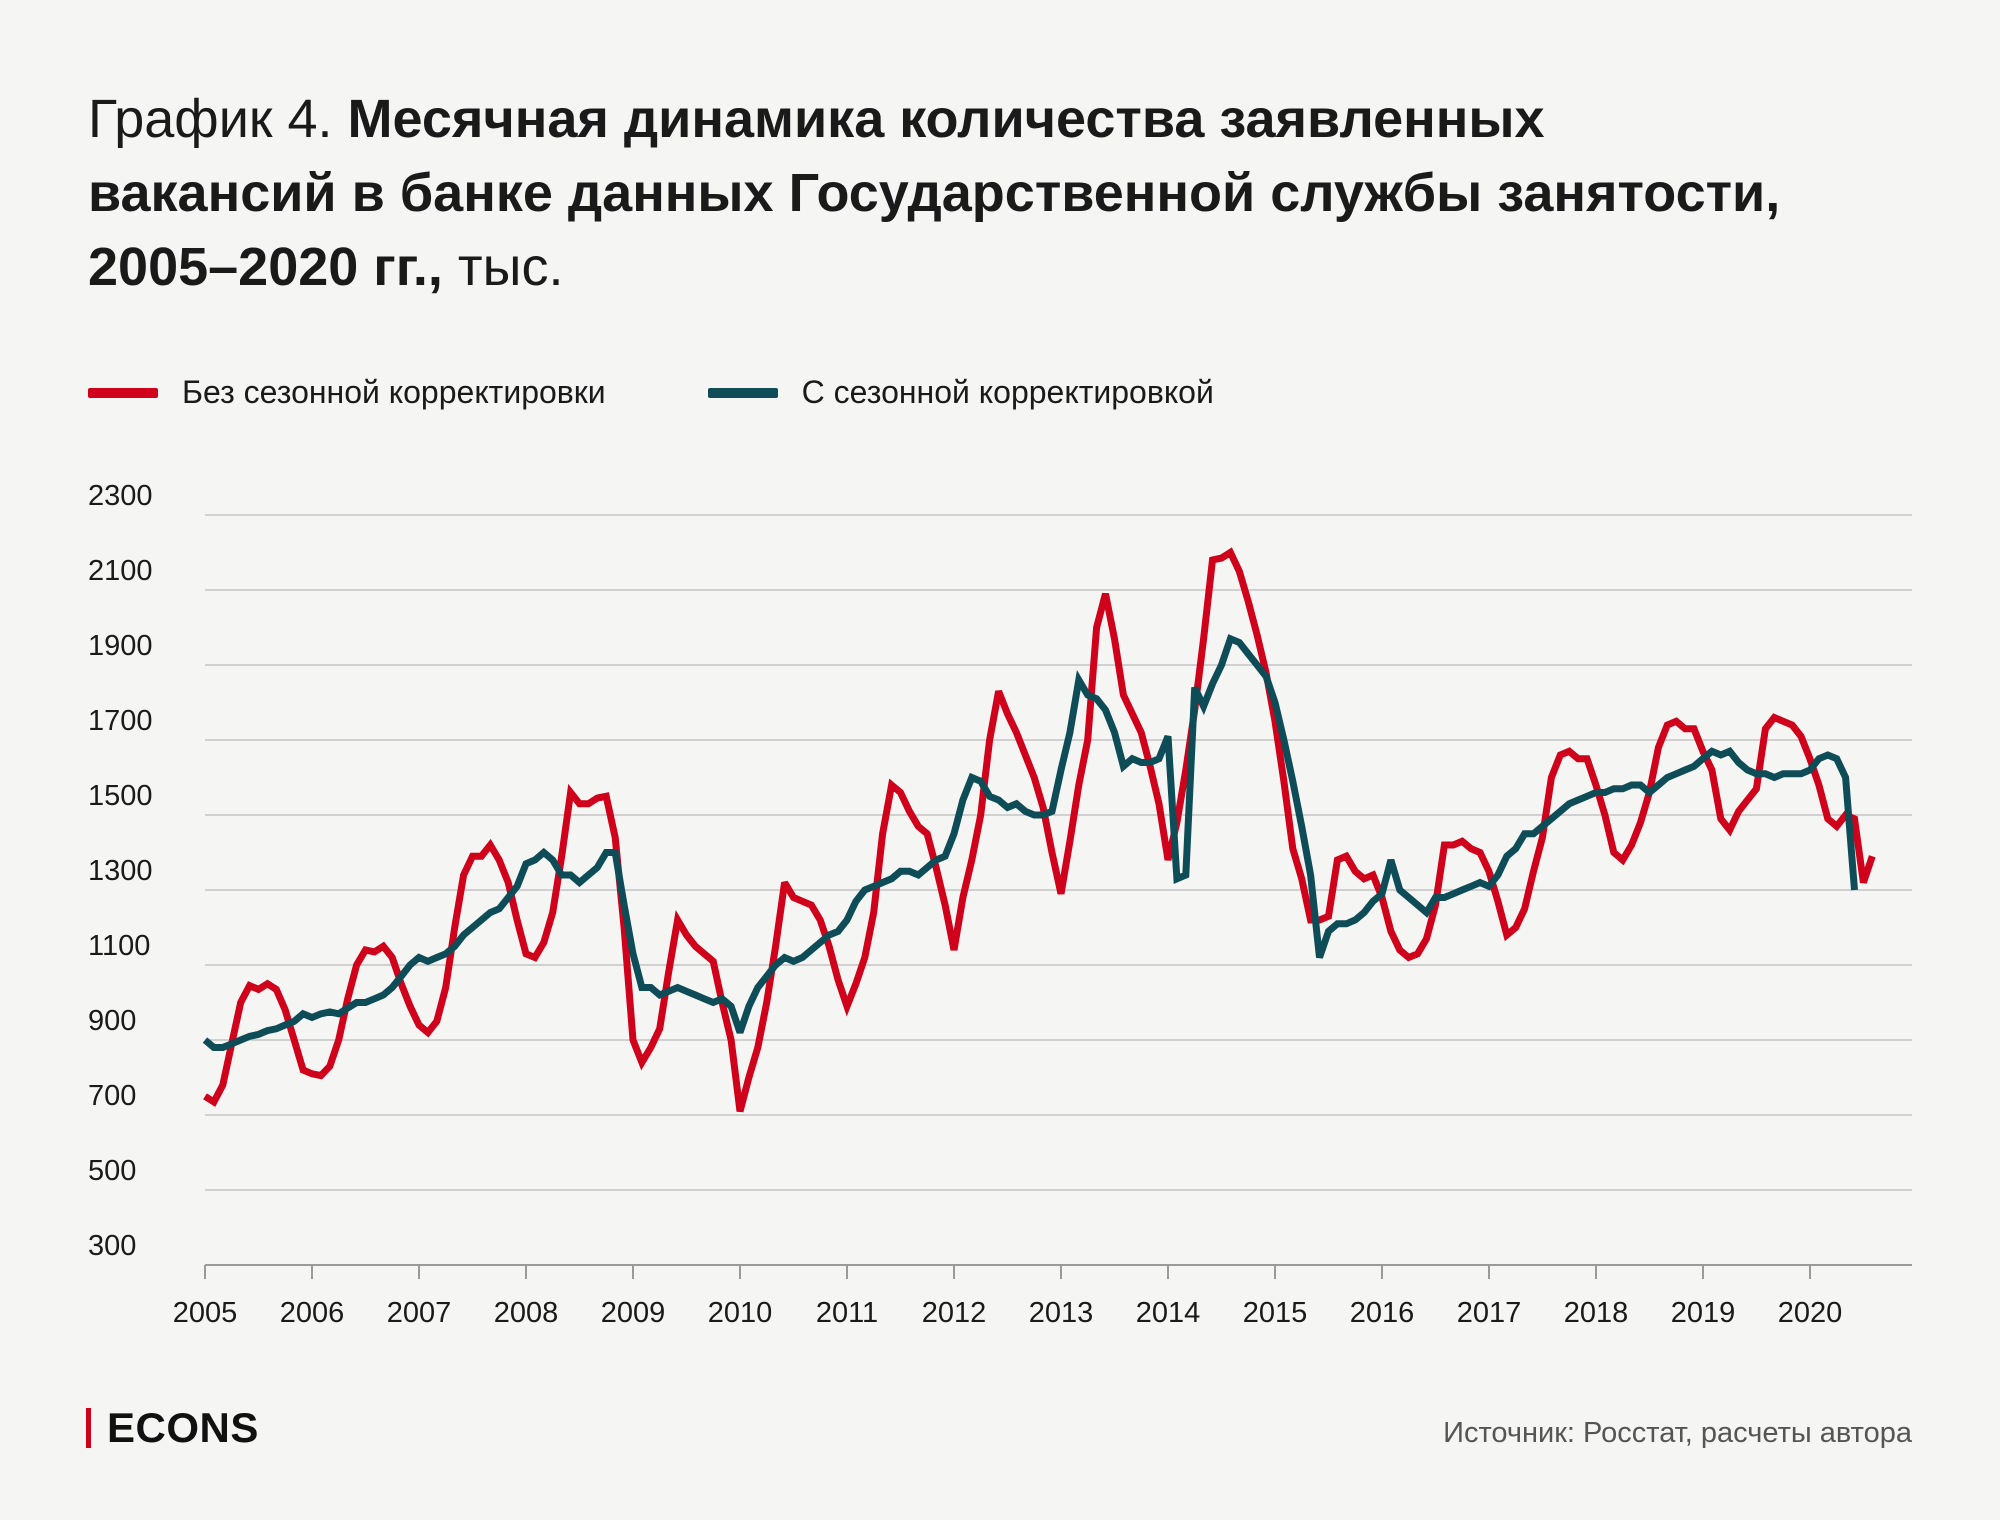 Image resolution: width=2000 pixels, height=1520 pixels. Describe the element at coordinates (1168, 1313) in the screenshot. I see `x-tick-label-2014: 2014` at that location.